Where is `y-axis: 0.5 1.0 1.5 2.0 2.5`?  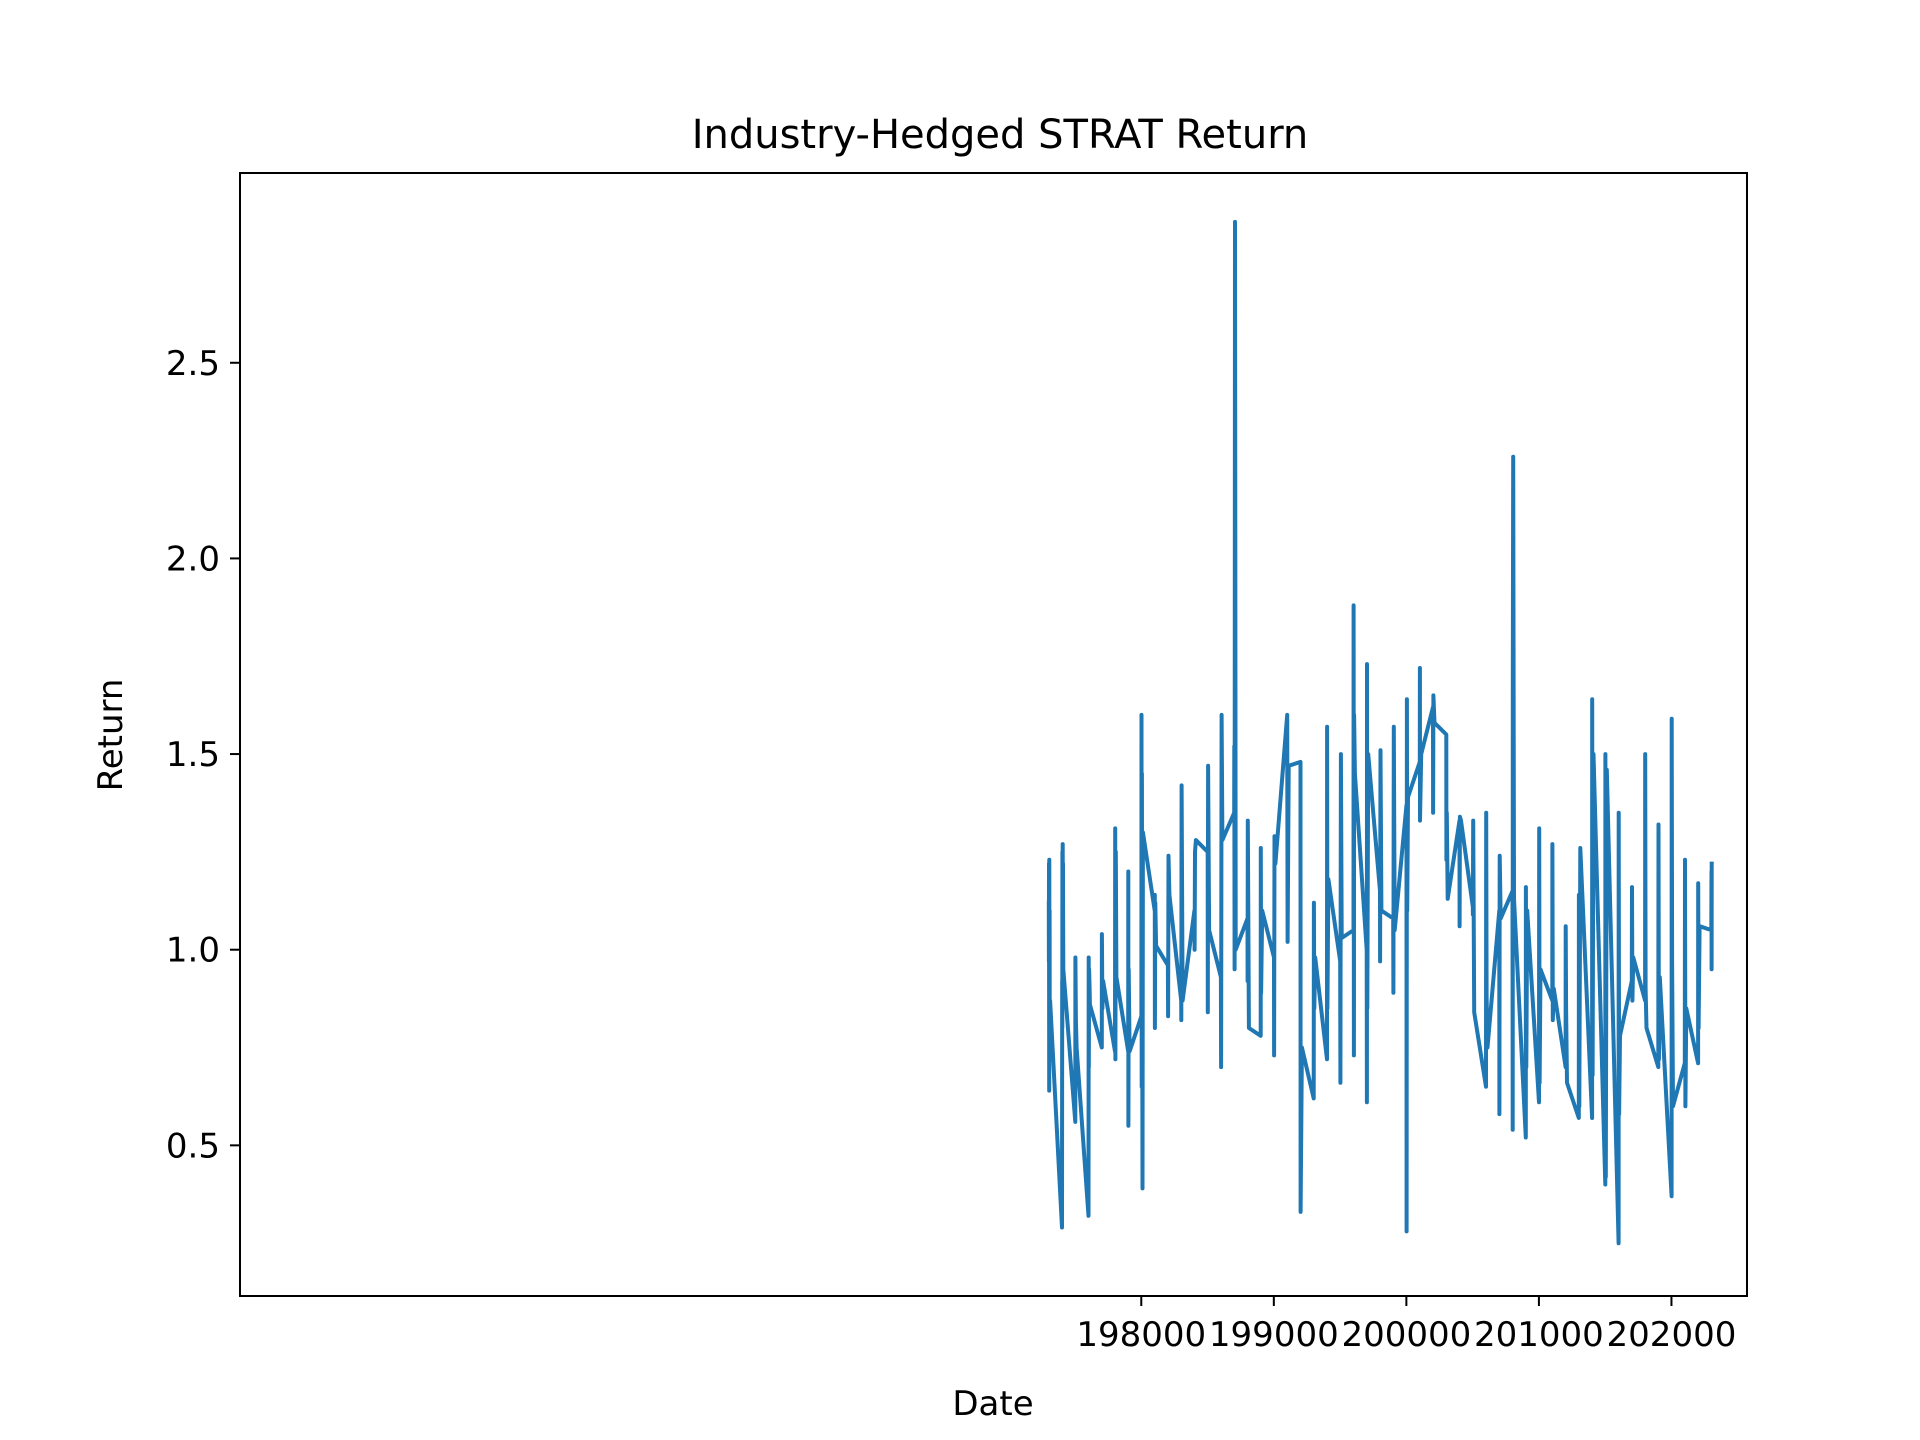 y-axis: 0.5 1.0 1.5 2.0 2.5 is located at coordinates (203, 755).